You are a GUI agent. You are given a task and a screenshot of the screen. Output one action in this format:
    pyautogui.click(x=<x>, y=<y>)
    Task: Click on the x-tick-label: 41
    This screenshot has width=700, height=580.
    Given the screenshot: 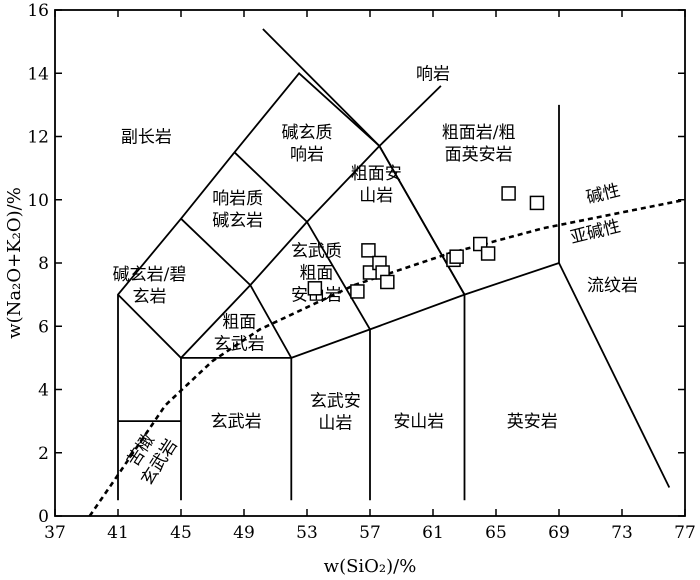 What is the action you would take?
    pyautogui.click(x=118, y=533)
    